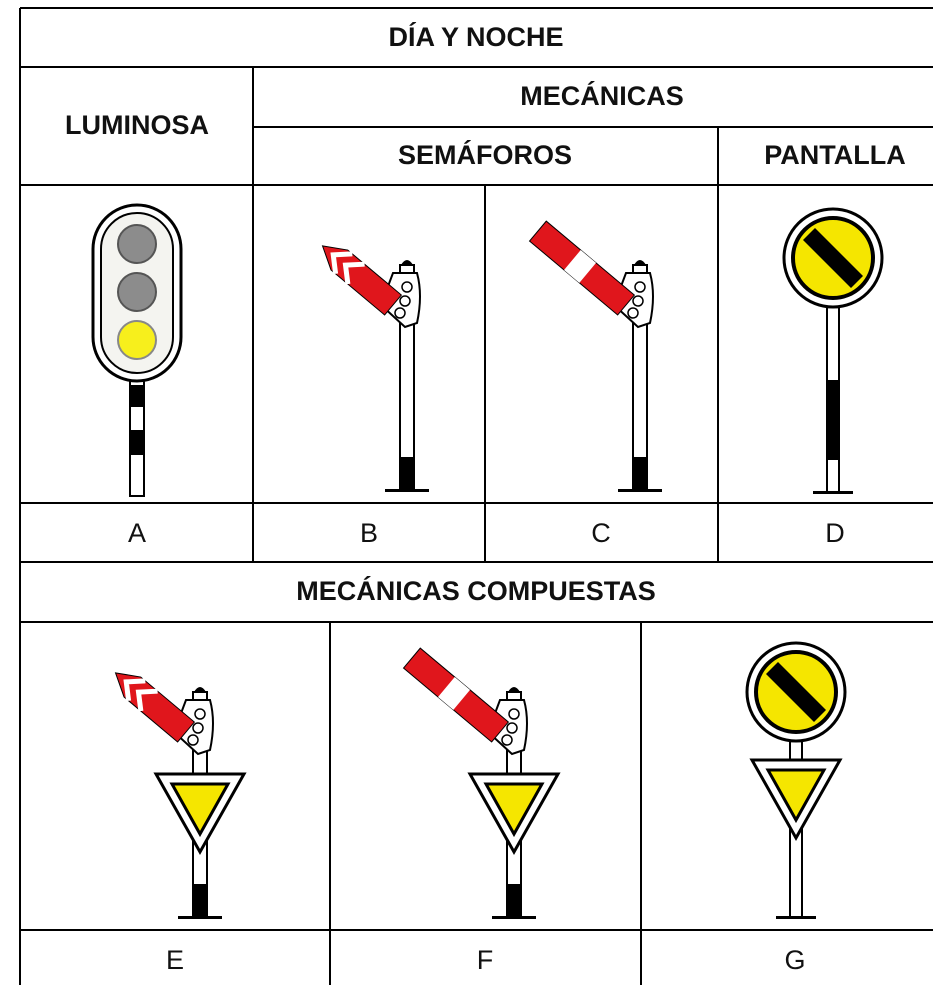  Describe the element at coordinates (794, 960) in the screenshot. I see `signal-label: G` at that location.